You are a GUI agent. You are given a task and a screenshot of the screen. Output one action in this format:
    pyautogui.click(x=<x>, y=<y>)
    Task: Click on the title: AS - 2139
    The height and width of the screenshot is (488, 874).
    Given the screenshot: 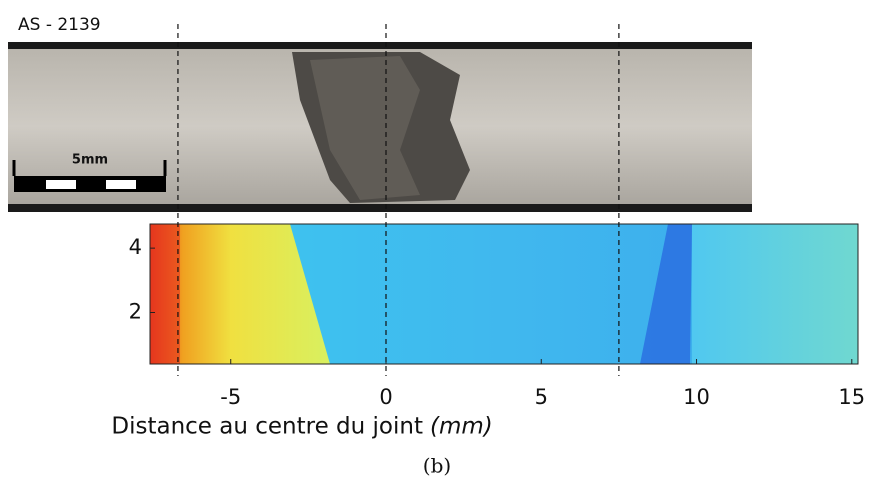 What is the action you would take?
    pyautogui.click(x=59, y=25)
    